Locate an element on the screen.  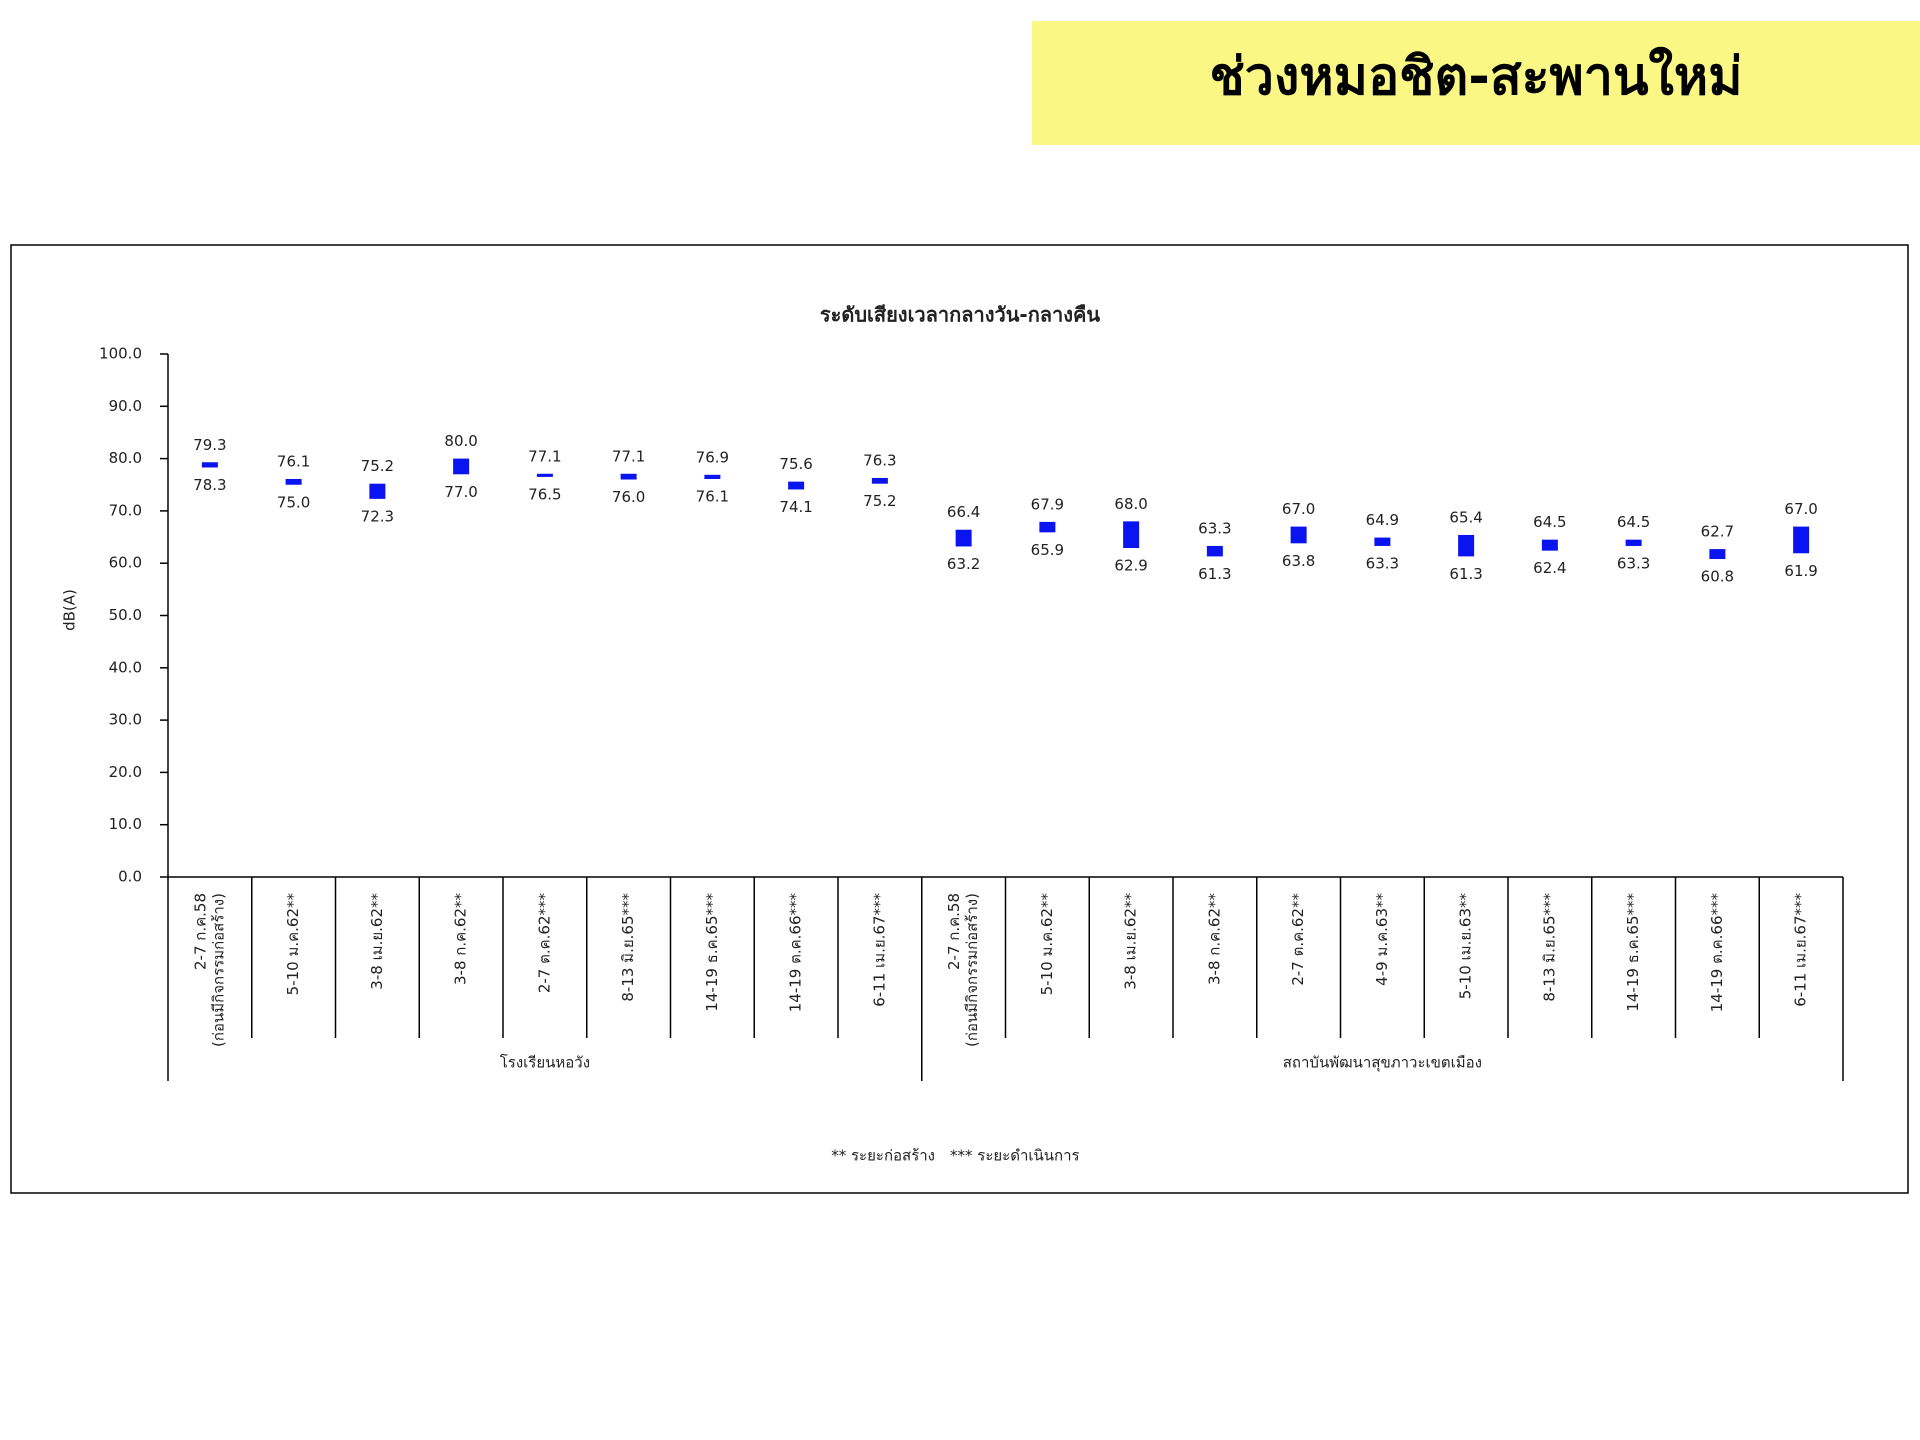
data-label: 62.4 is located at coordinates (1549, 568).